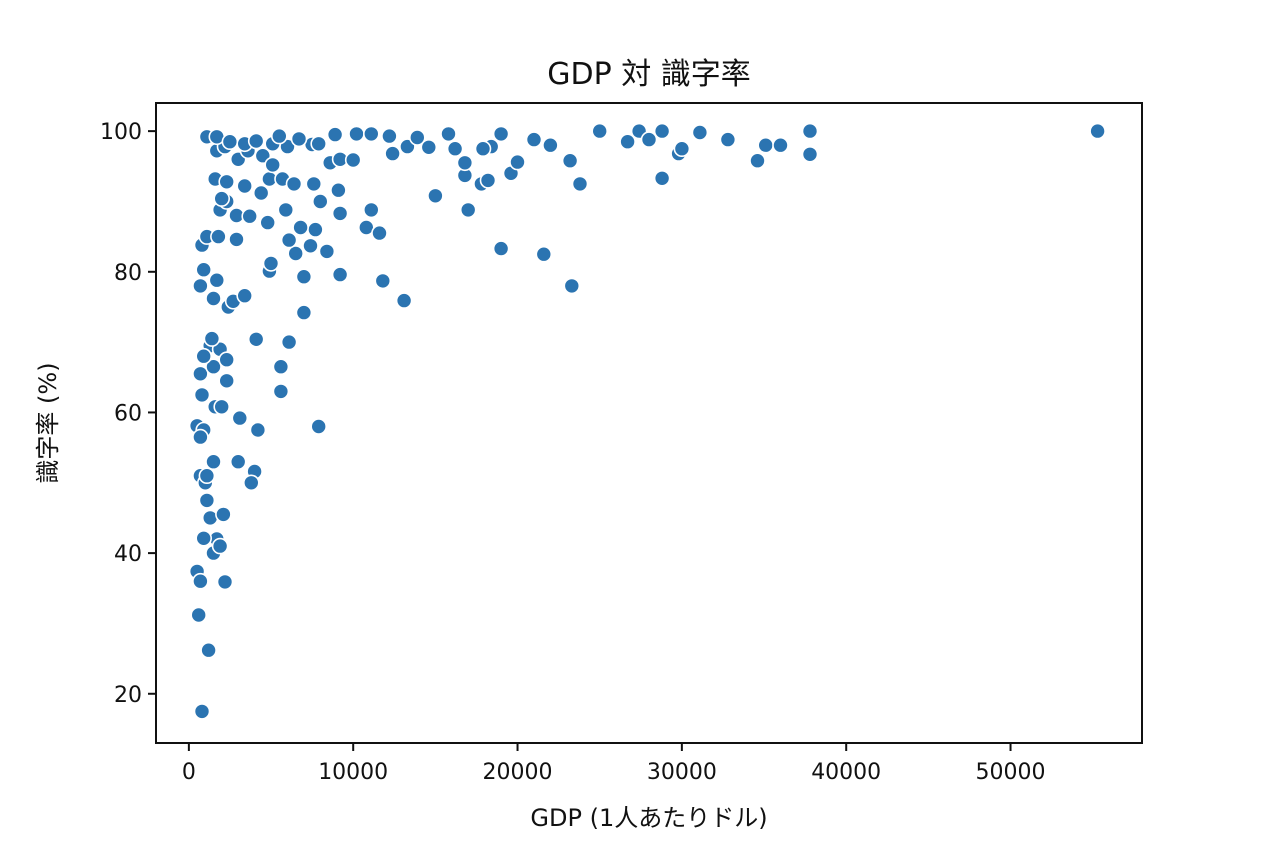 This screenshot has width=1264, height=848. I want to click on x-tick-label: 0, so click(189, 772).